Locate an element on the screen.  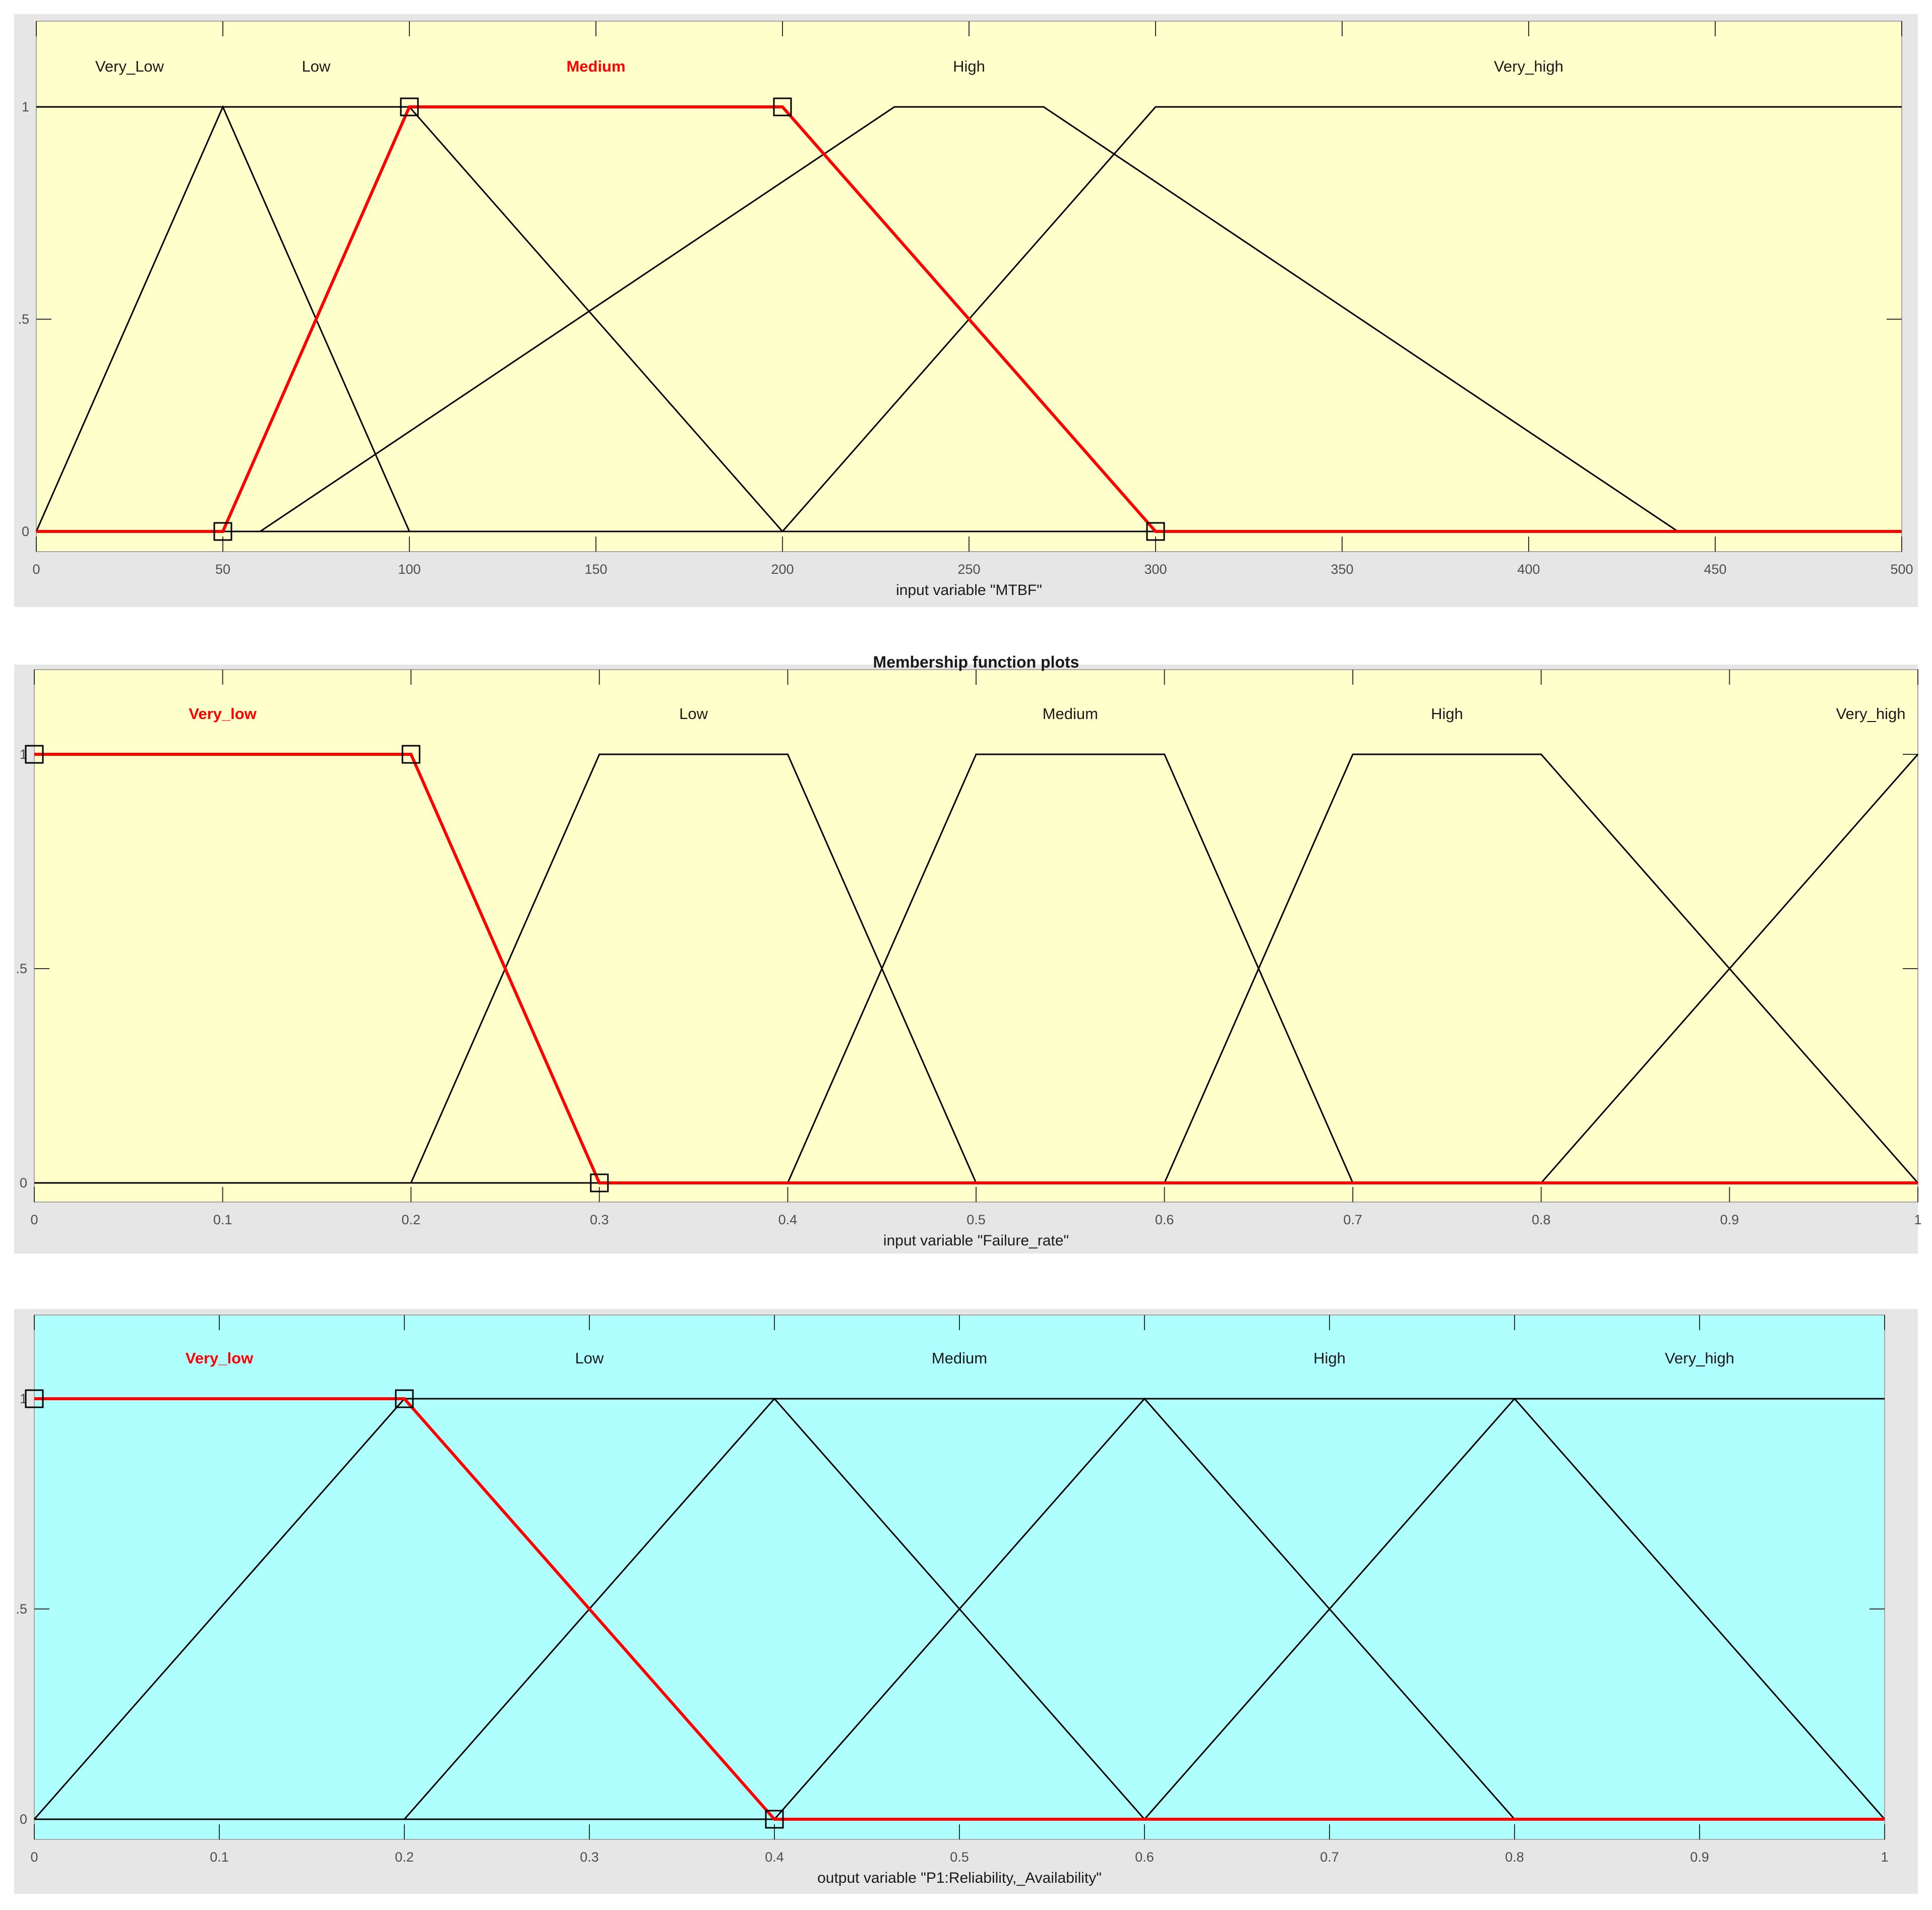
x-tick-label: 350 is located at coordinates (1342, 569).